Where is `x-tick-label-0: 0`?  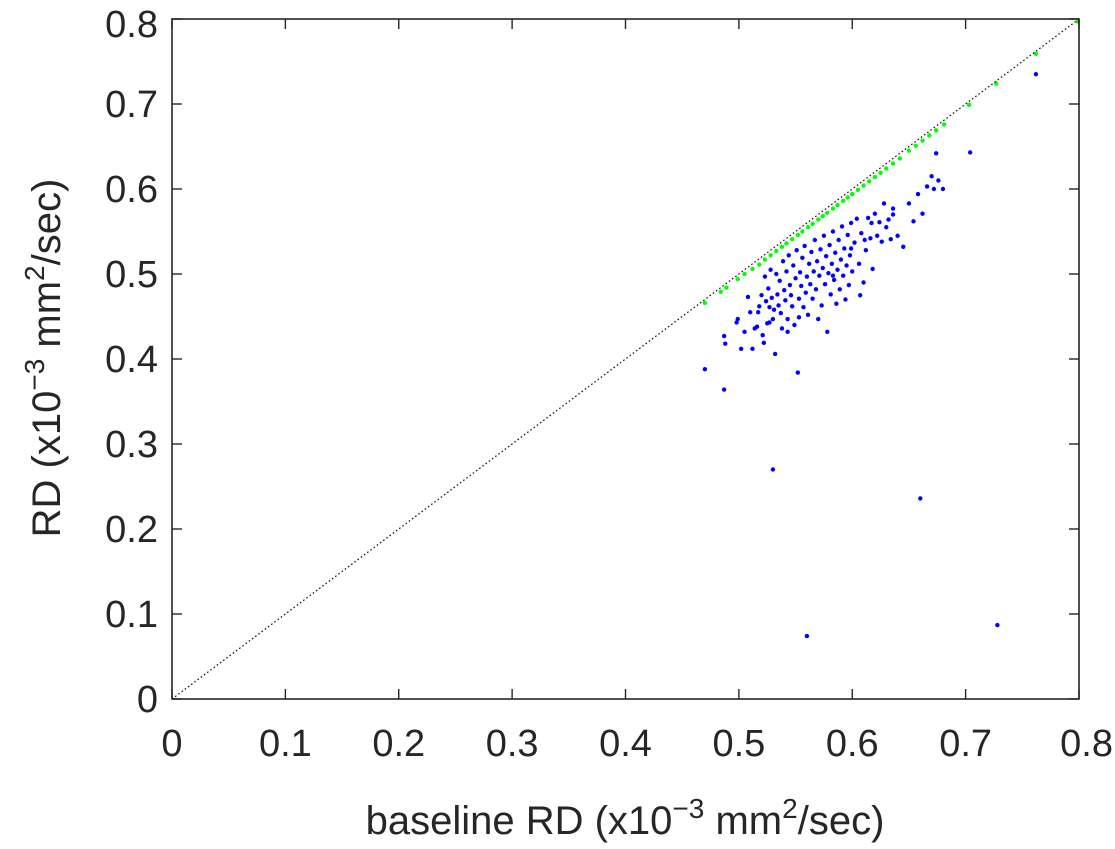
x-tick-label-0: 0 is located at coordinates (171, 744).